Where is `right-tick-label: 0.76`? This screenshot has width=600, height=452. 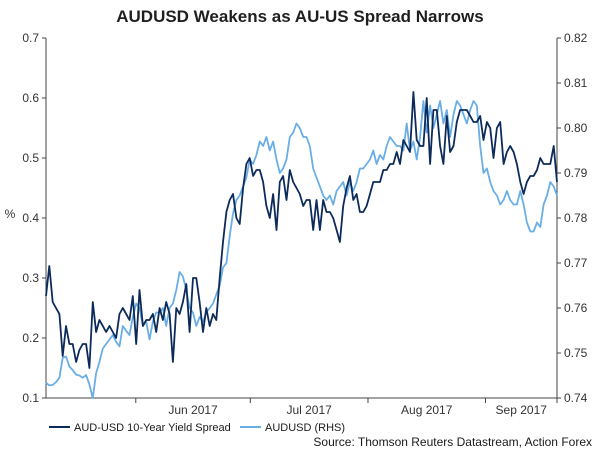
right-tick-label: 0.76 is located at coordinates (576, 308).